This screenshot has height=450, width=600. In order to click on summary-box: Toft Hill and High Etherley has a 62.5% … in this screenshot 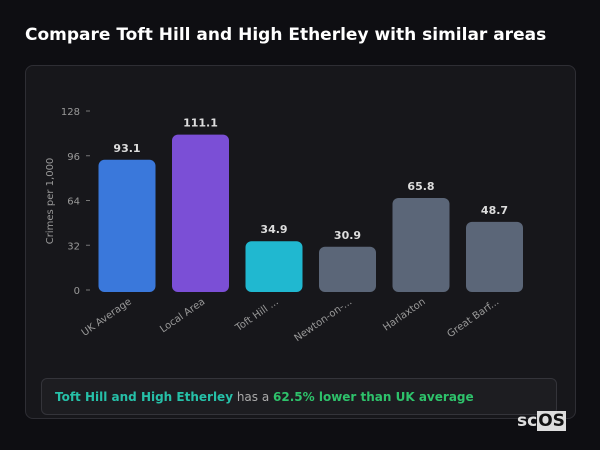, I will do `click(299, 396)`.